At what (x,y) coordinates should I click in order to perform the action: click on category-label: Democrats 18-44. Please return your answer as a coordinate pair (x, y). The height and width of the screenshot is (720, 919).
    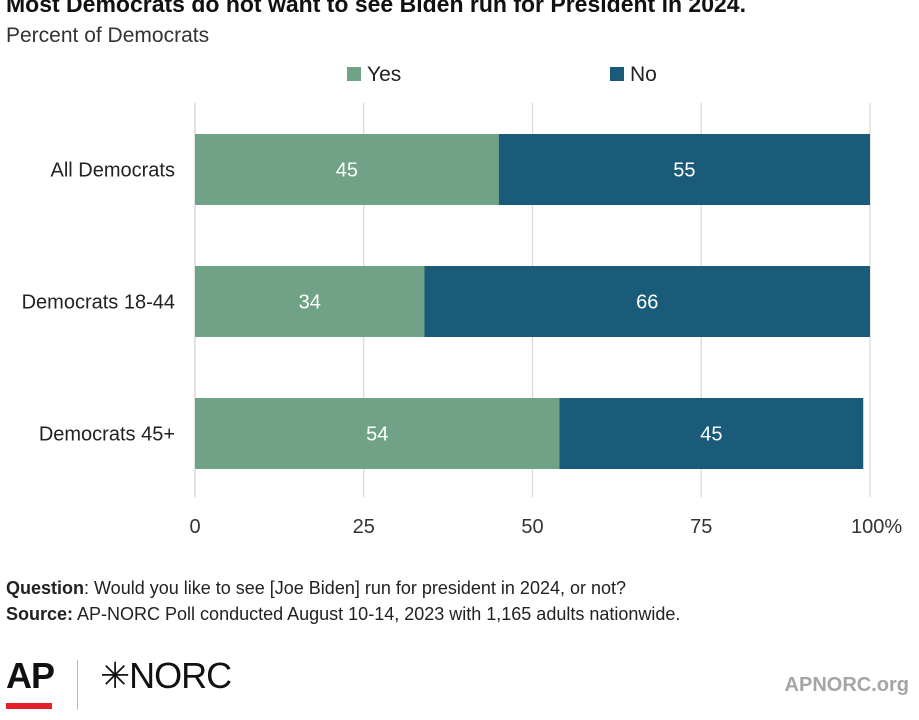
    Looking at the image, I should click on (98, 303).